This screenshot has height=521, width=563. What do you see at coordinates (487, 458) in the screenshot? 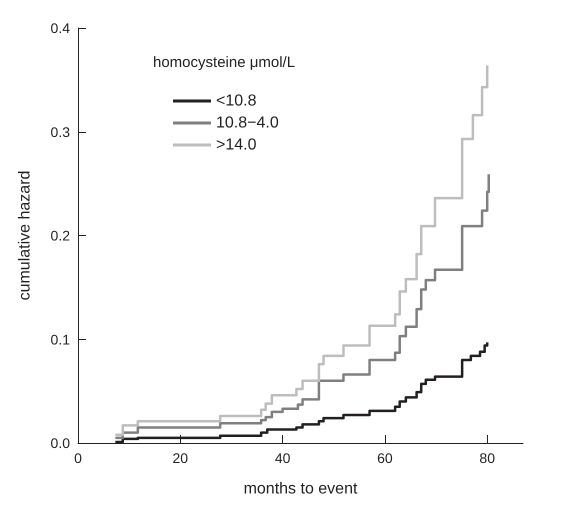
I see `x-tick-label: 80` at bounding box center [487, 458].